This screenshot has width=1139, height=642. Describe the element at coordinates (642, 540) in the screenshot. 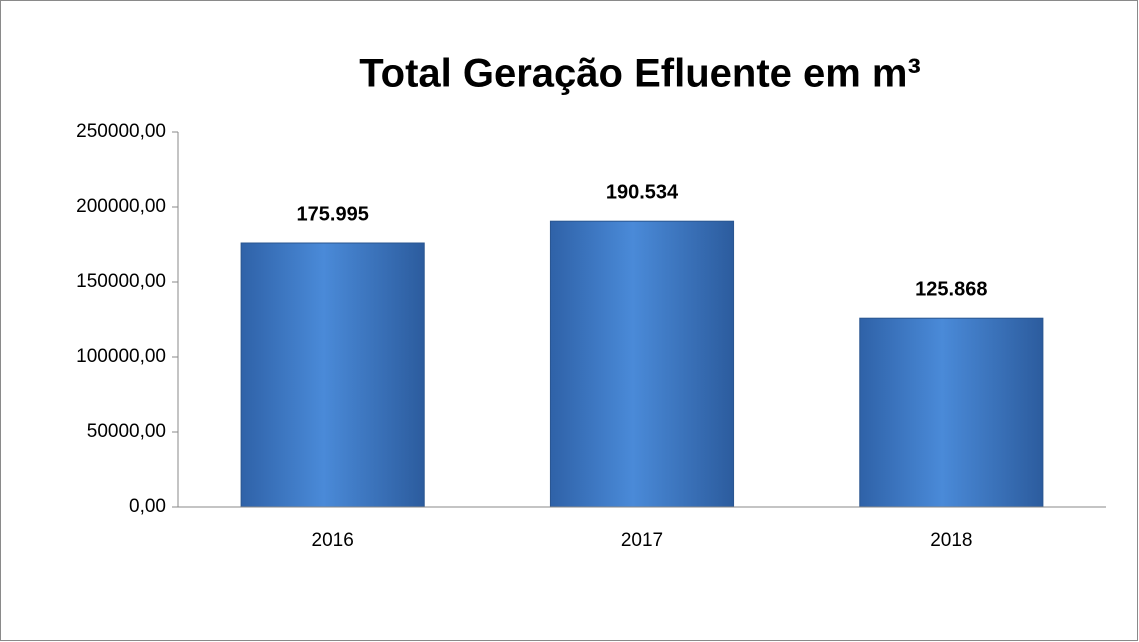

I see `x-tick-label: 2017` at that location.